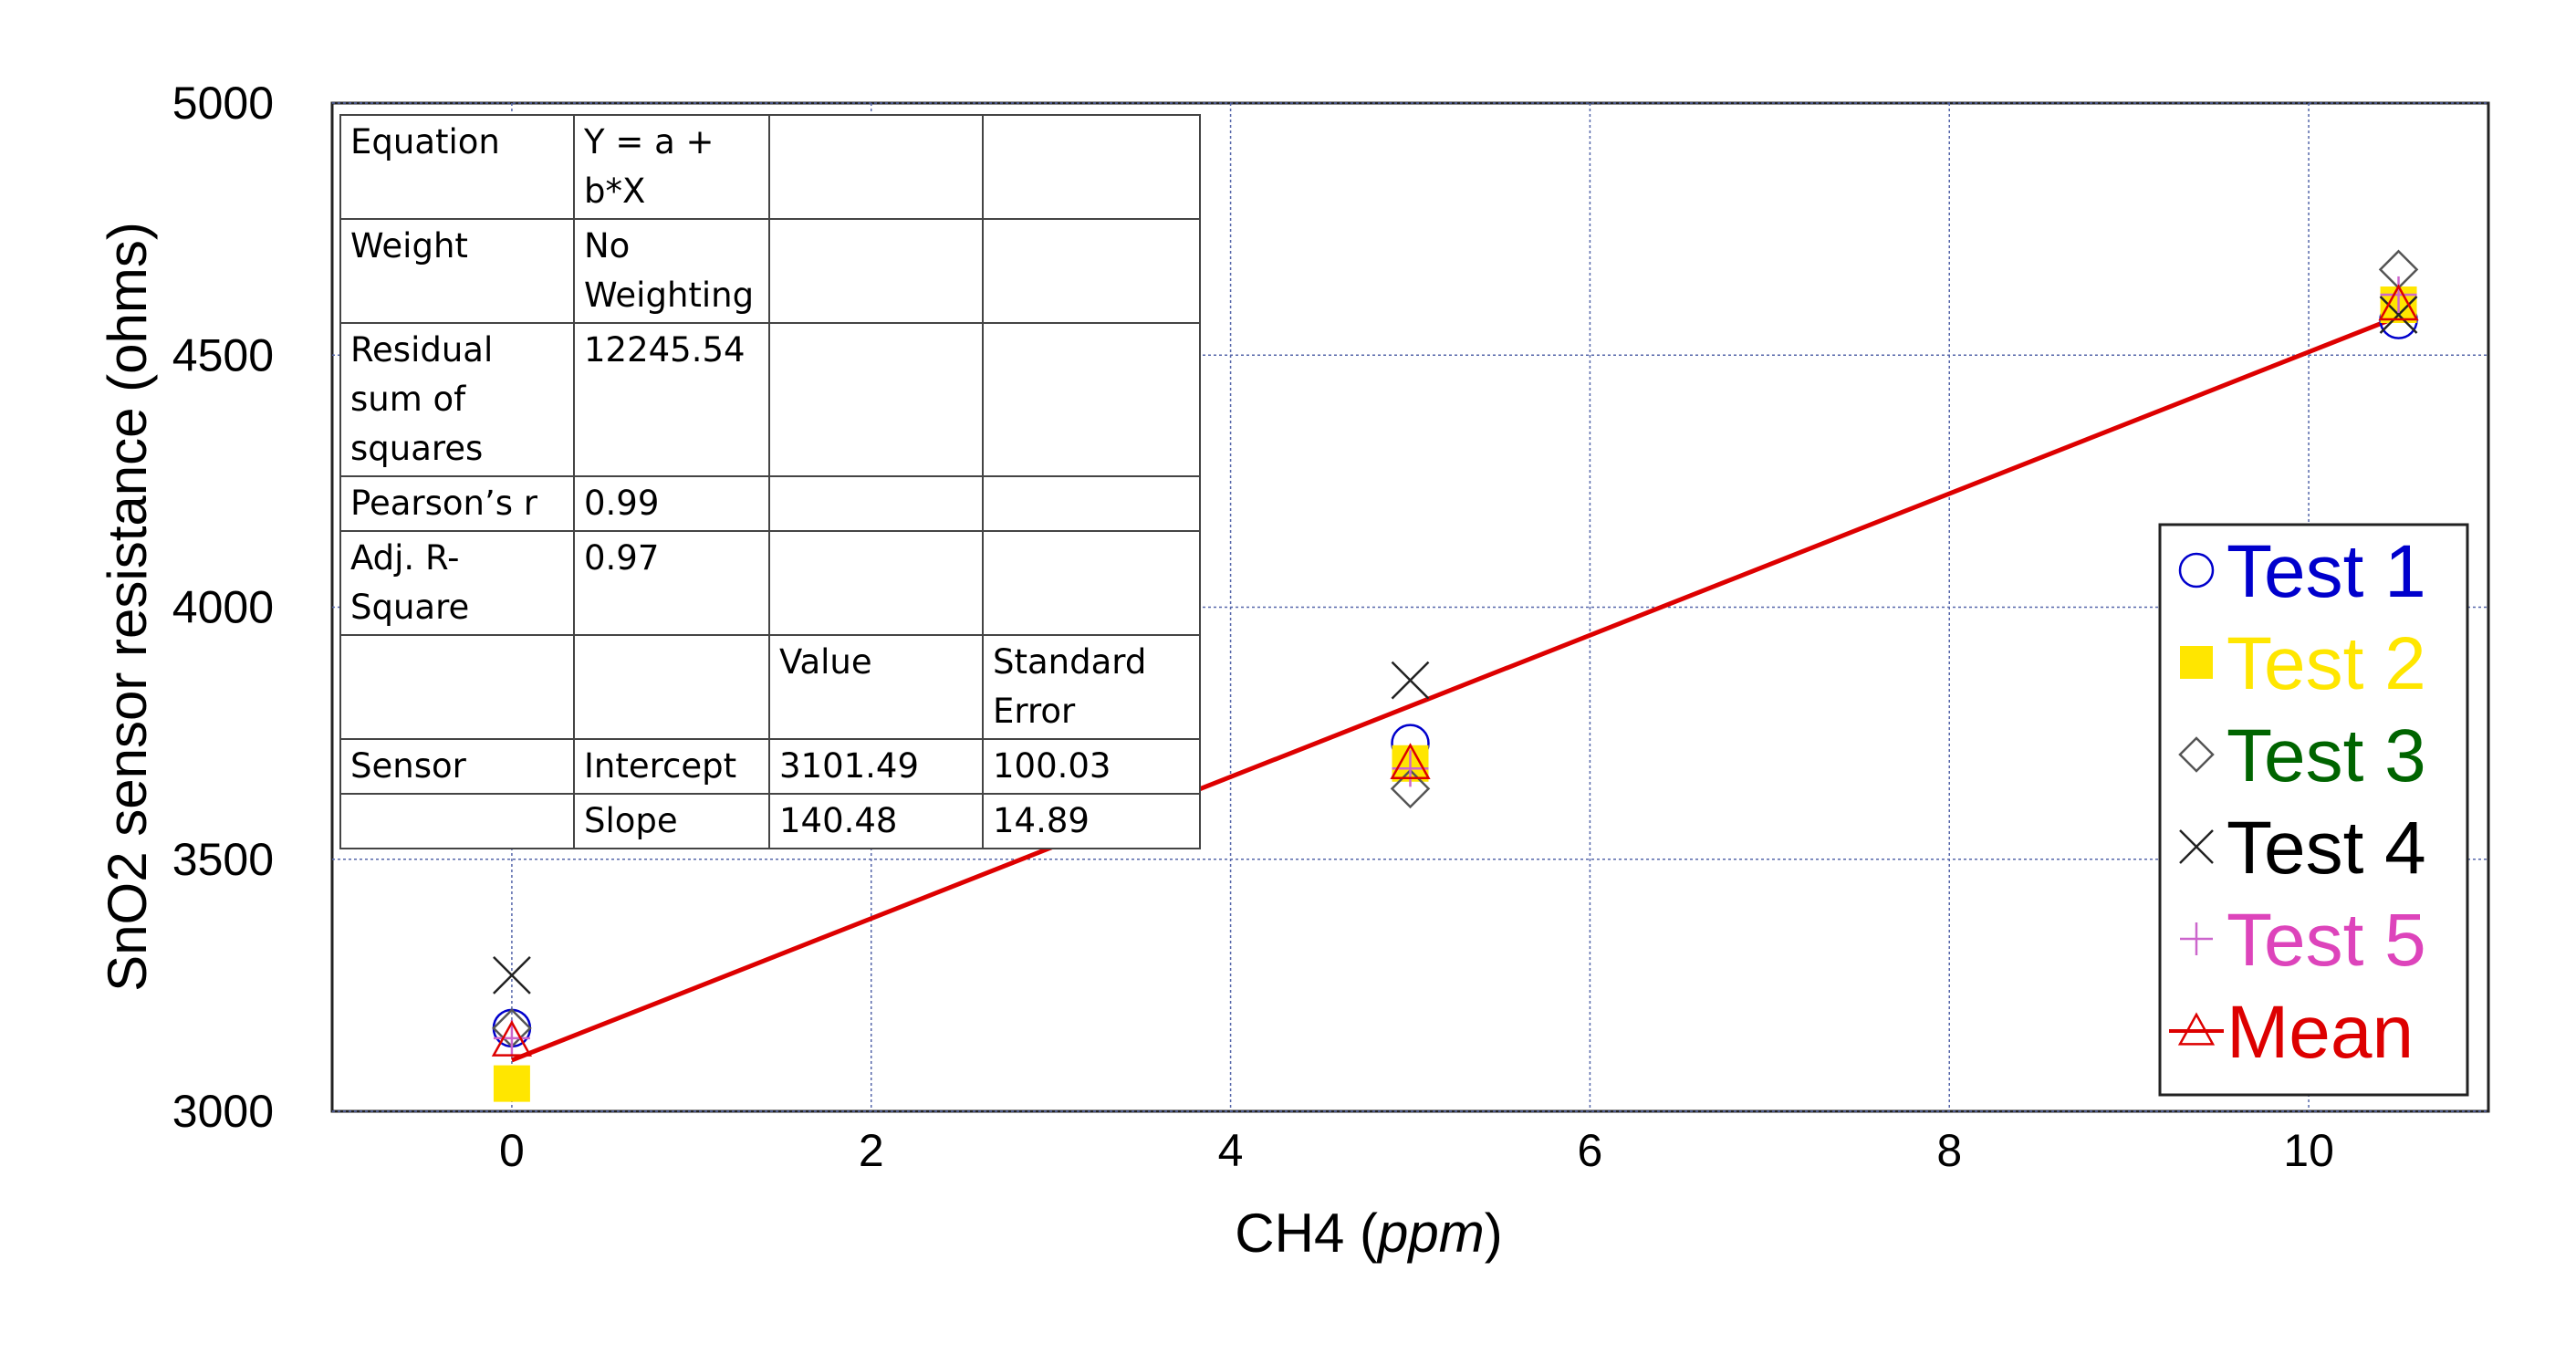  Describe the element at coordinates (1091, 766) in the screenshot. I see `table-cell: 100.03` at that location.